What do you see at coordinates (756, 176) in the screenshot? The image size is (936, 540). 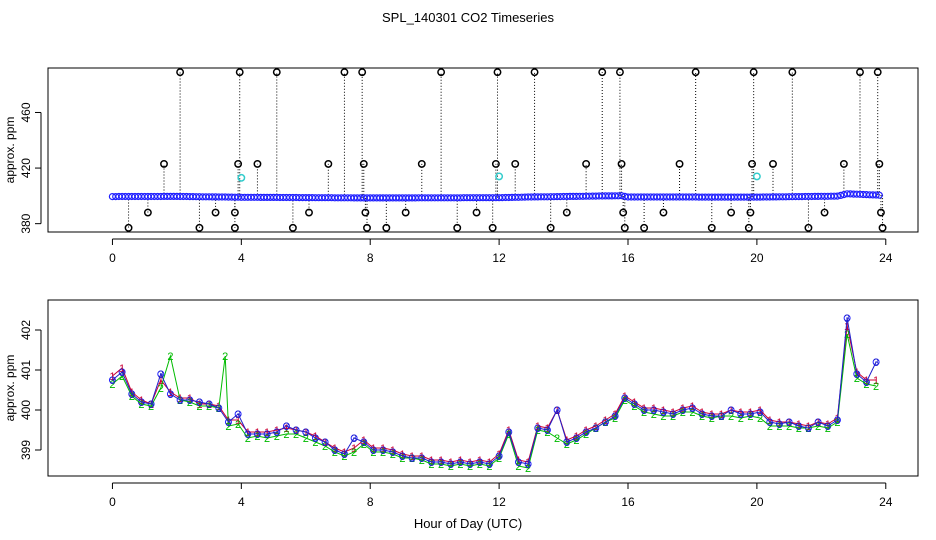 I see `flagged-point` at bounding box center [756, 176].